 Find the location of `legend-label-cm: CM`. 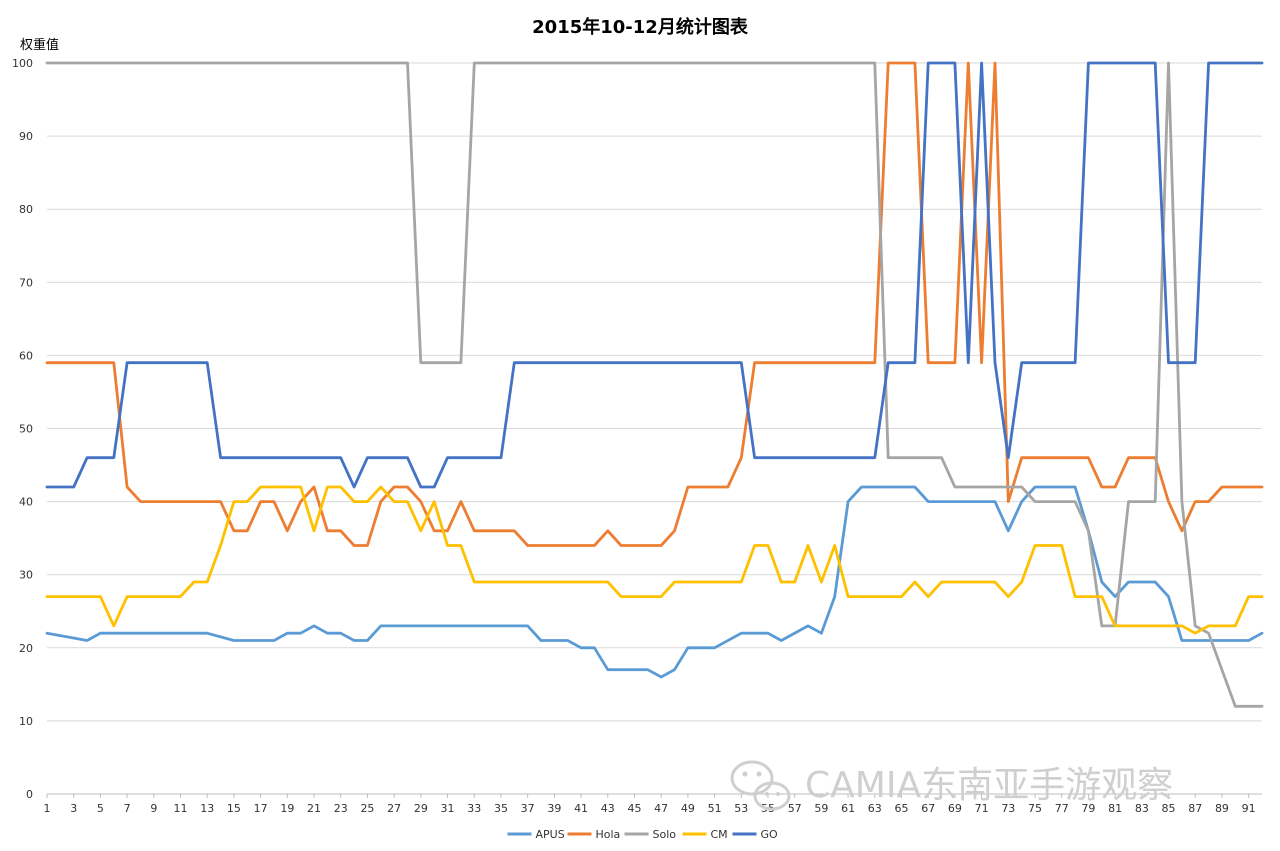

legend-label-cm: CM is located at coordinates (719, 834).